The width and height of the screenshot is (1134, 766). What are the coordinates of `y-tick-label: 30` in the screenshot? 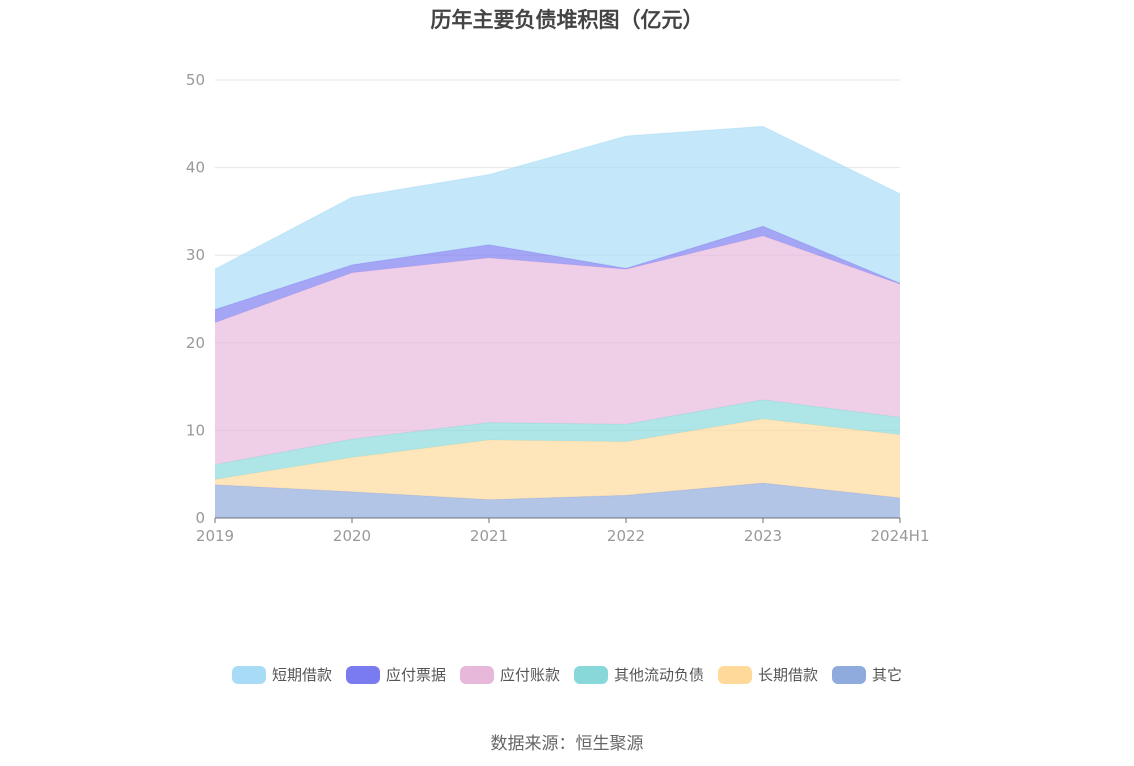 It's located at (195, 255).